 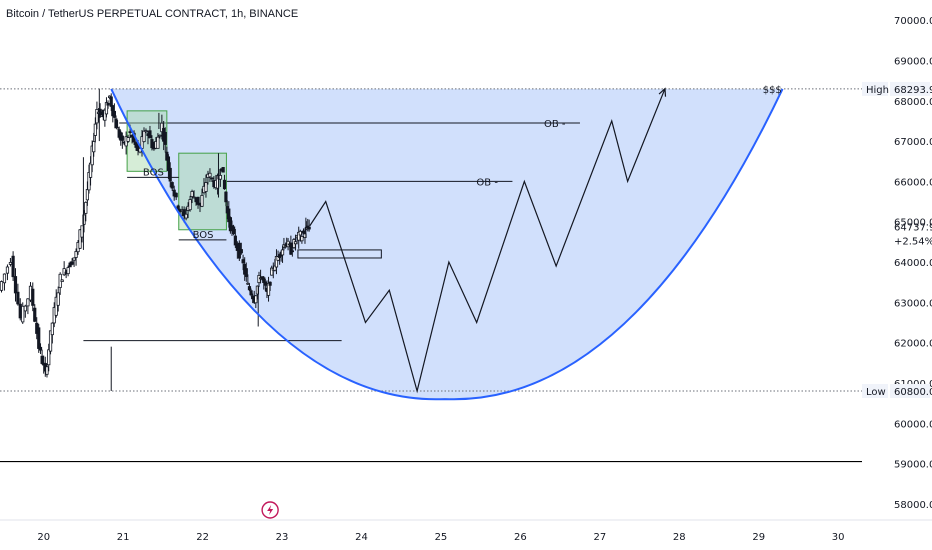 What do you see at coordinates (203, 235) in the screenshot?
I see `bos-label-2: BOS` at bounding box center [203, 235].